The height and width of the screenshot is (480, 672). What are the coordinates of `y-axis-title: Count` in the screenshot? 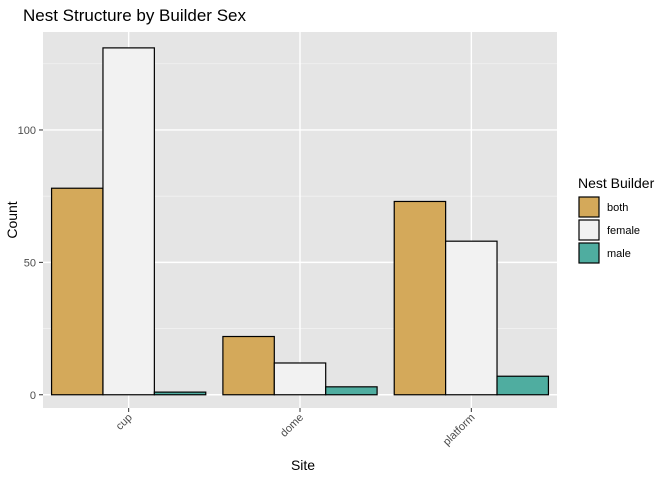 It's located at (12, 219).